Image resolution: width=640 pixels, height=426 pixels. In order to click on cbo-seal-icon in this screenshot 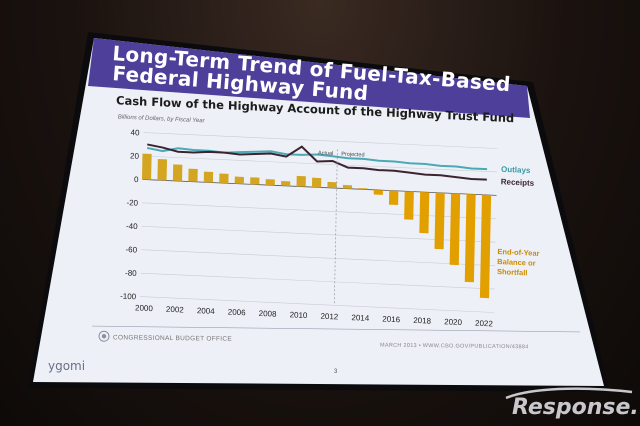, I will do `click(104, 336)`.